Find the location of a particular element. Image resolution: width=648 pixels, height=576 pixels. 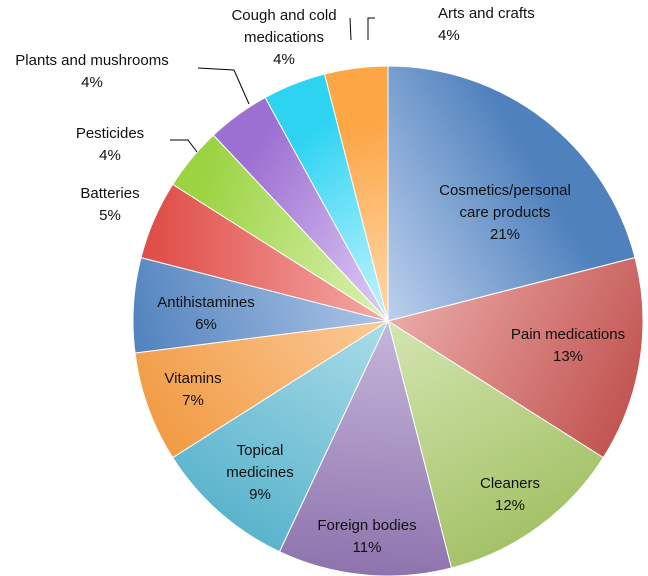

slice-category-label: Pain medications is located at coordinates (568, 334).